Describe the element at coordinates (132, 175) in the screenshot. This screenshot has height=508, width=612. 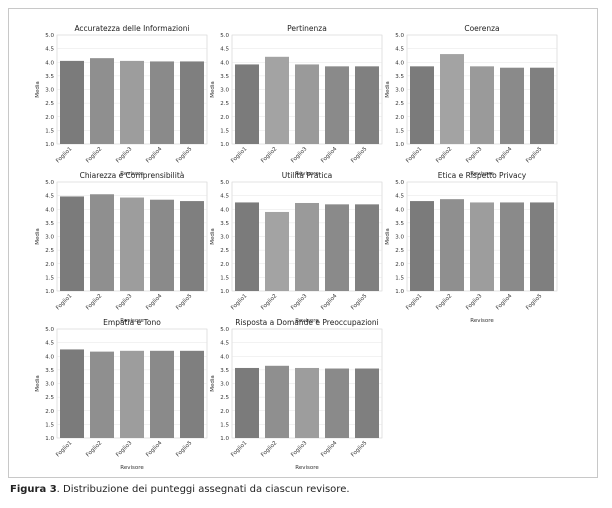
I see `chart-4-chiarezza-e-comprensibilita-title: Chiarezza e Comprensibilità` at that location.